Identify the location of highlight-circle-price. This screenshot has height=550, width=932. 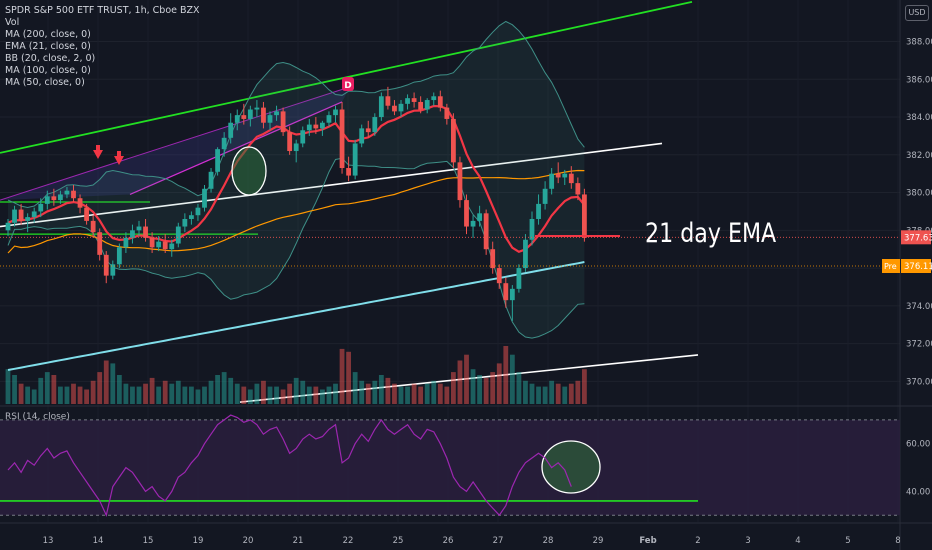
(249, 171).